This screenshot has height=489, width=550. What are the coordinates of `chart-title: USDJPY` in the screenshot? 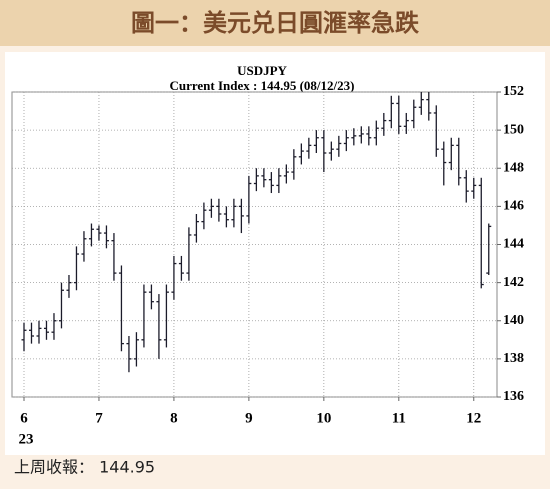 It's located at (262, 70).